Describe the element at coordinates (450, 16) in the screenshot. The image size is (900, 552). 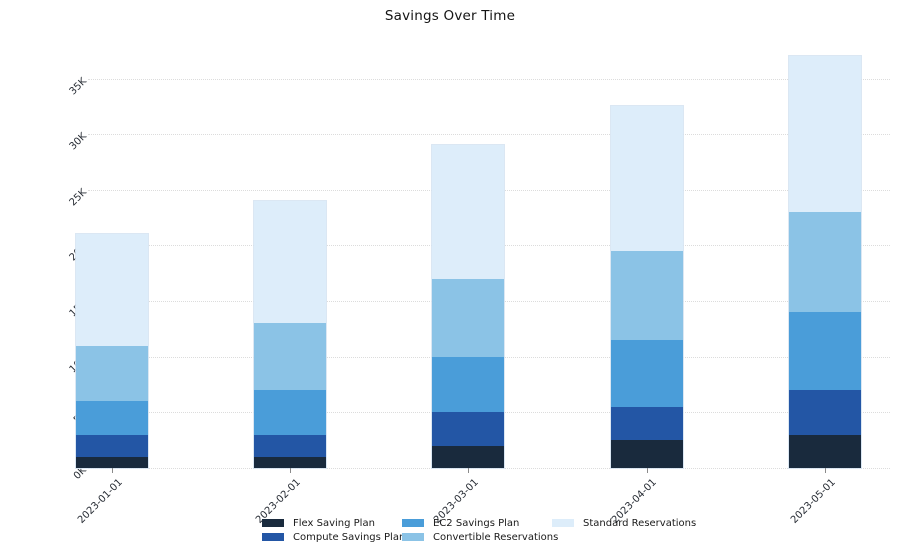
I see `chart-title: Savings Over Time` at that location.